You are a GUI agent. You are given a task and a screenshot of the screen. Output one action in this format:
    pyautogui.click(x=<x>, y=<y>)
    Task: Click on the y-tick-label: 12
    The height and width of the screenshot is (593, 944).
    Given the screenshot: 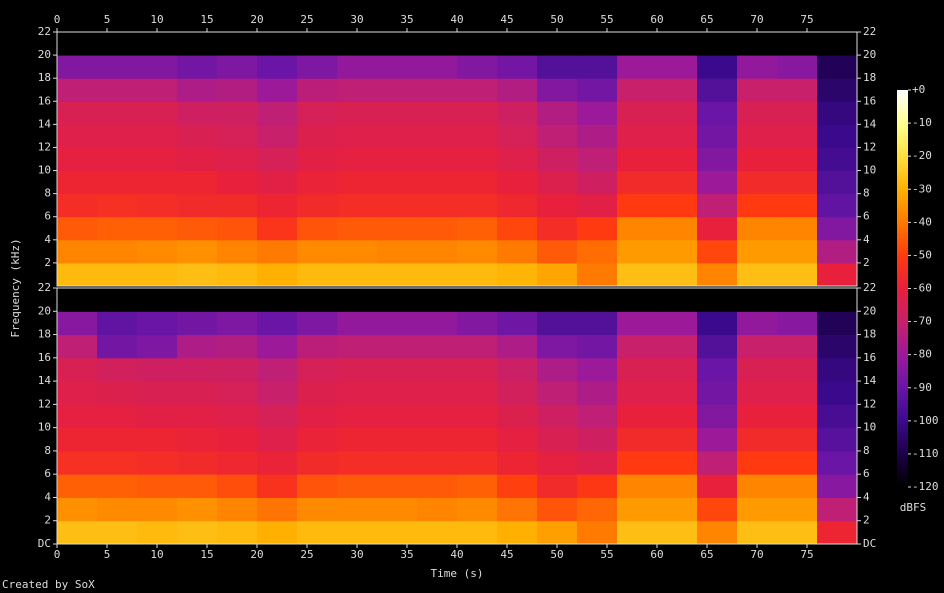 What is the action you would take?
    pyautogui.click(x=44, y=403)
    